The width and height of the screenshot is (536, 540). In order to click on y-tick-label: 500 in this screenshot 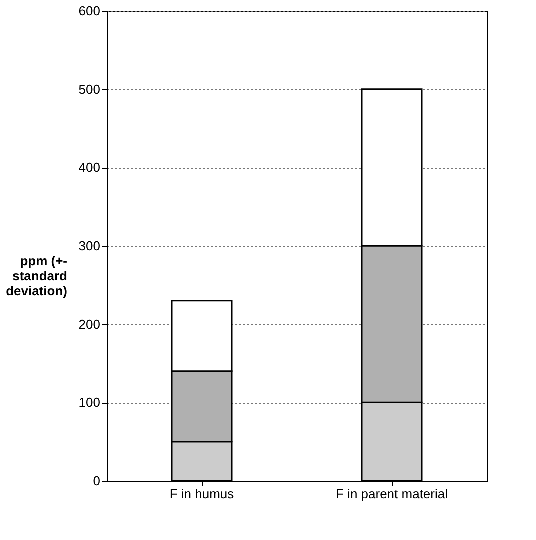, I will do `click(89, 89)`.